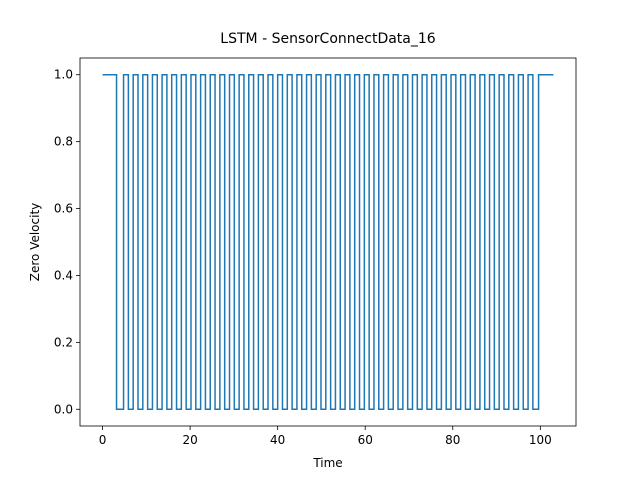  I want to click on x-tick-label: 20, so click(189, 440).